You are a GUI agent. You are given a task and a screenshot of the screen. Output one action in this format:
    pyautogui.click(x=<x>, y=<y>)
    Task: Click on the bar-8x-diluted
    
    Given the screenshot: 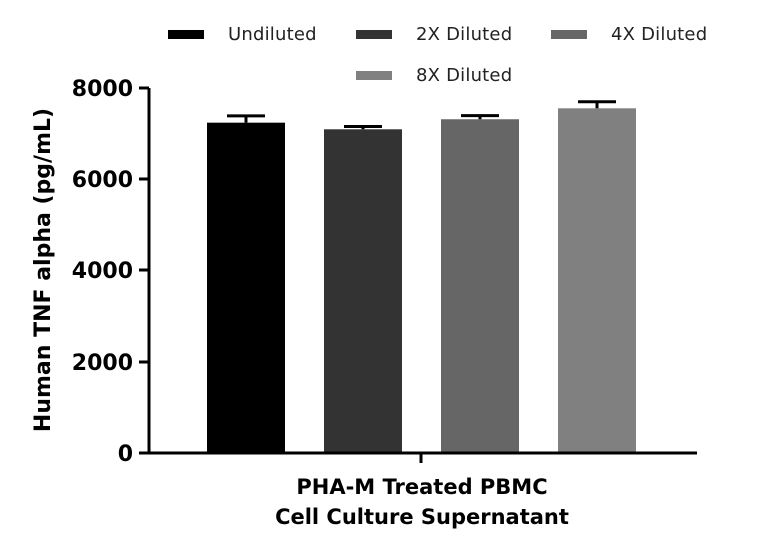 What is the action you would take?
    pyautogui.click(x=597, y=280)
    